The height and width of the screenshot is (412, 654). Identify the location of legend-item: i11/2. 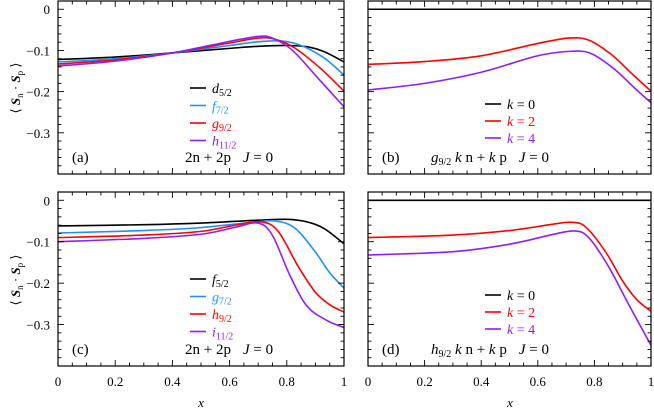
(211, 334).